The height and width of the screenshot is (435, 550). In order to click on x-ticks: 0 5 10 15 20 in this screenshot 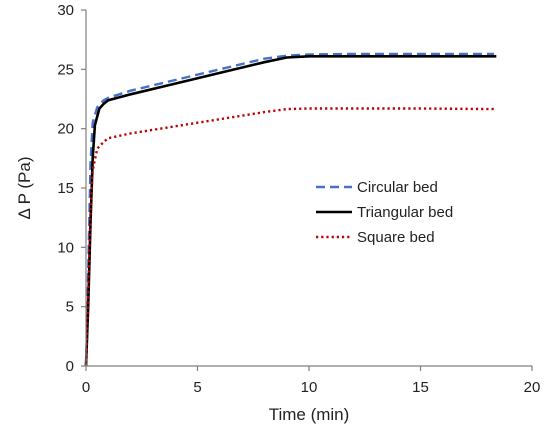, I will do `click(311, 381)`.